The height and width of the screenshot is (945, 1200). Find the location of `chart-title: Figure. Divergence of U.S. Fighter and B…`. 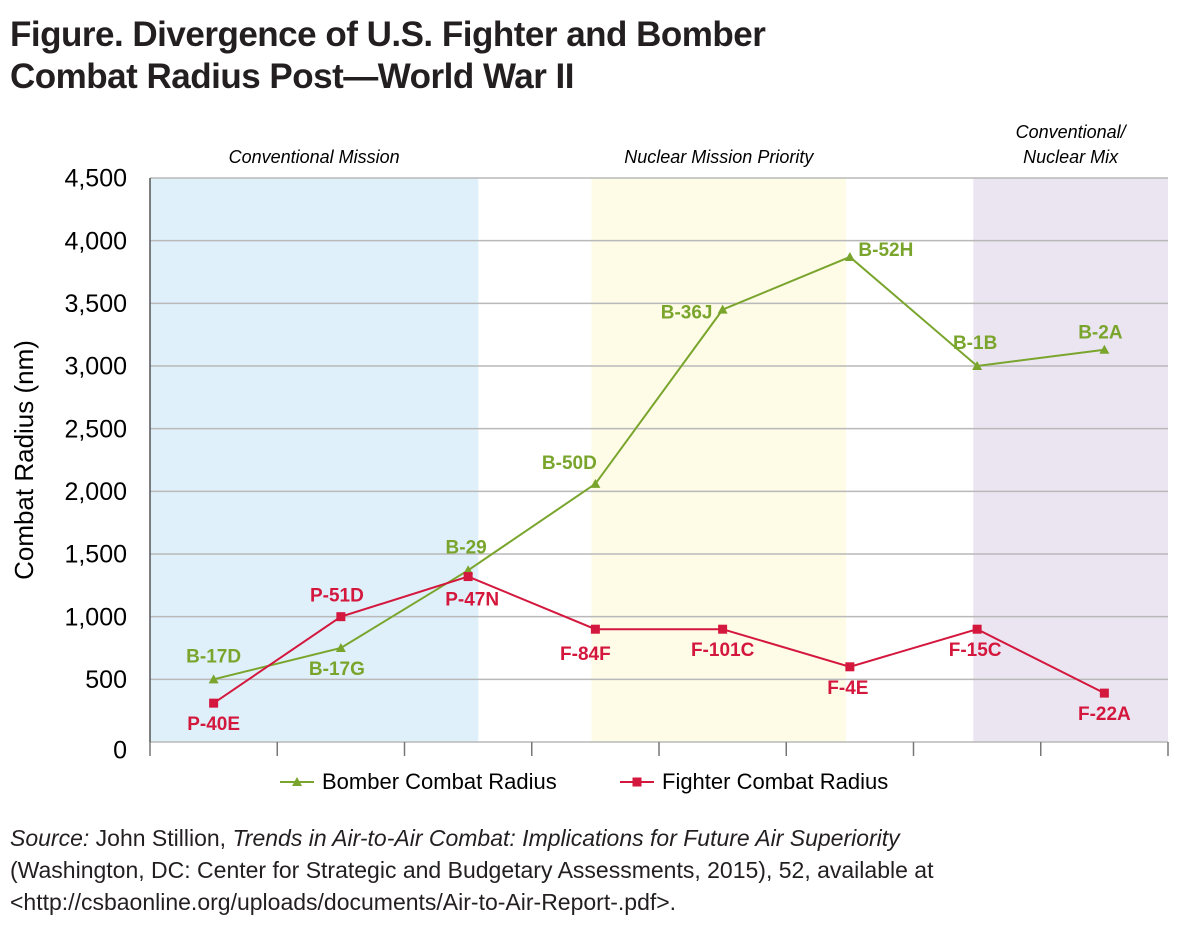

chart-title: Figure. Divergence of U.S. Fighter and B… is located at coordinates (388, 56).